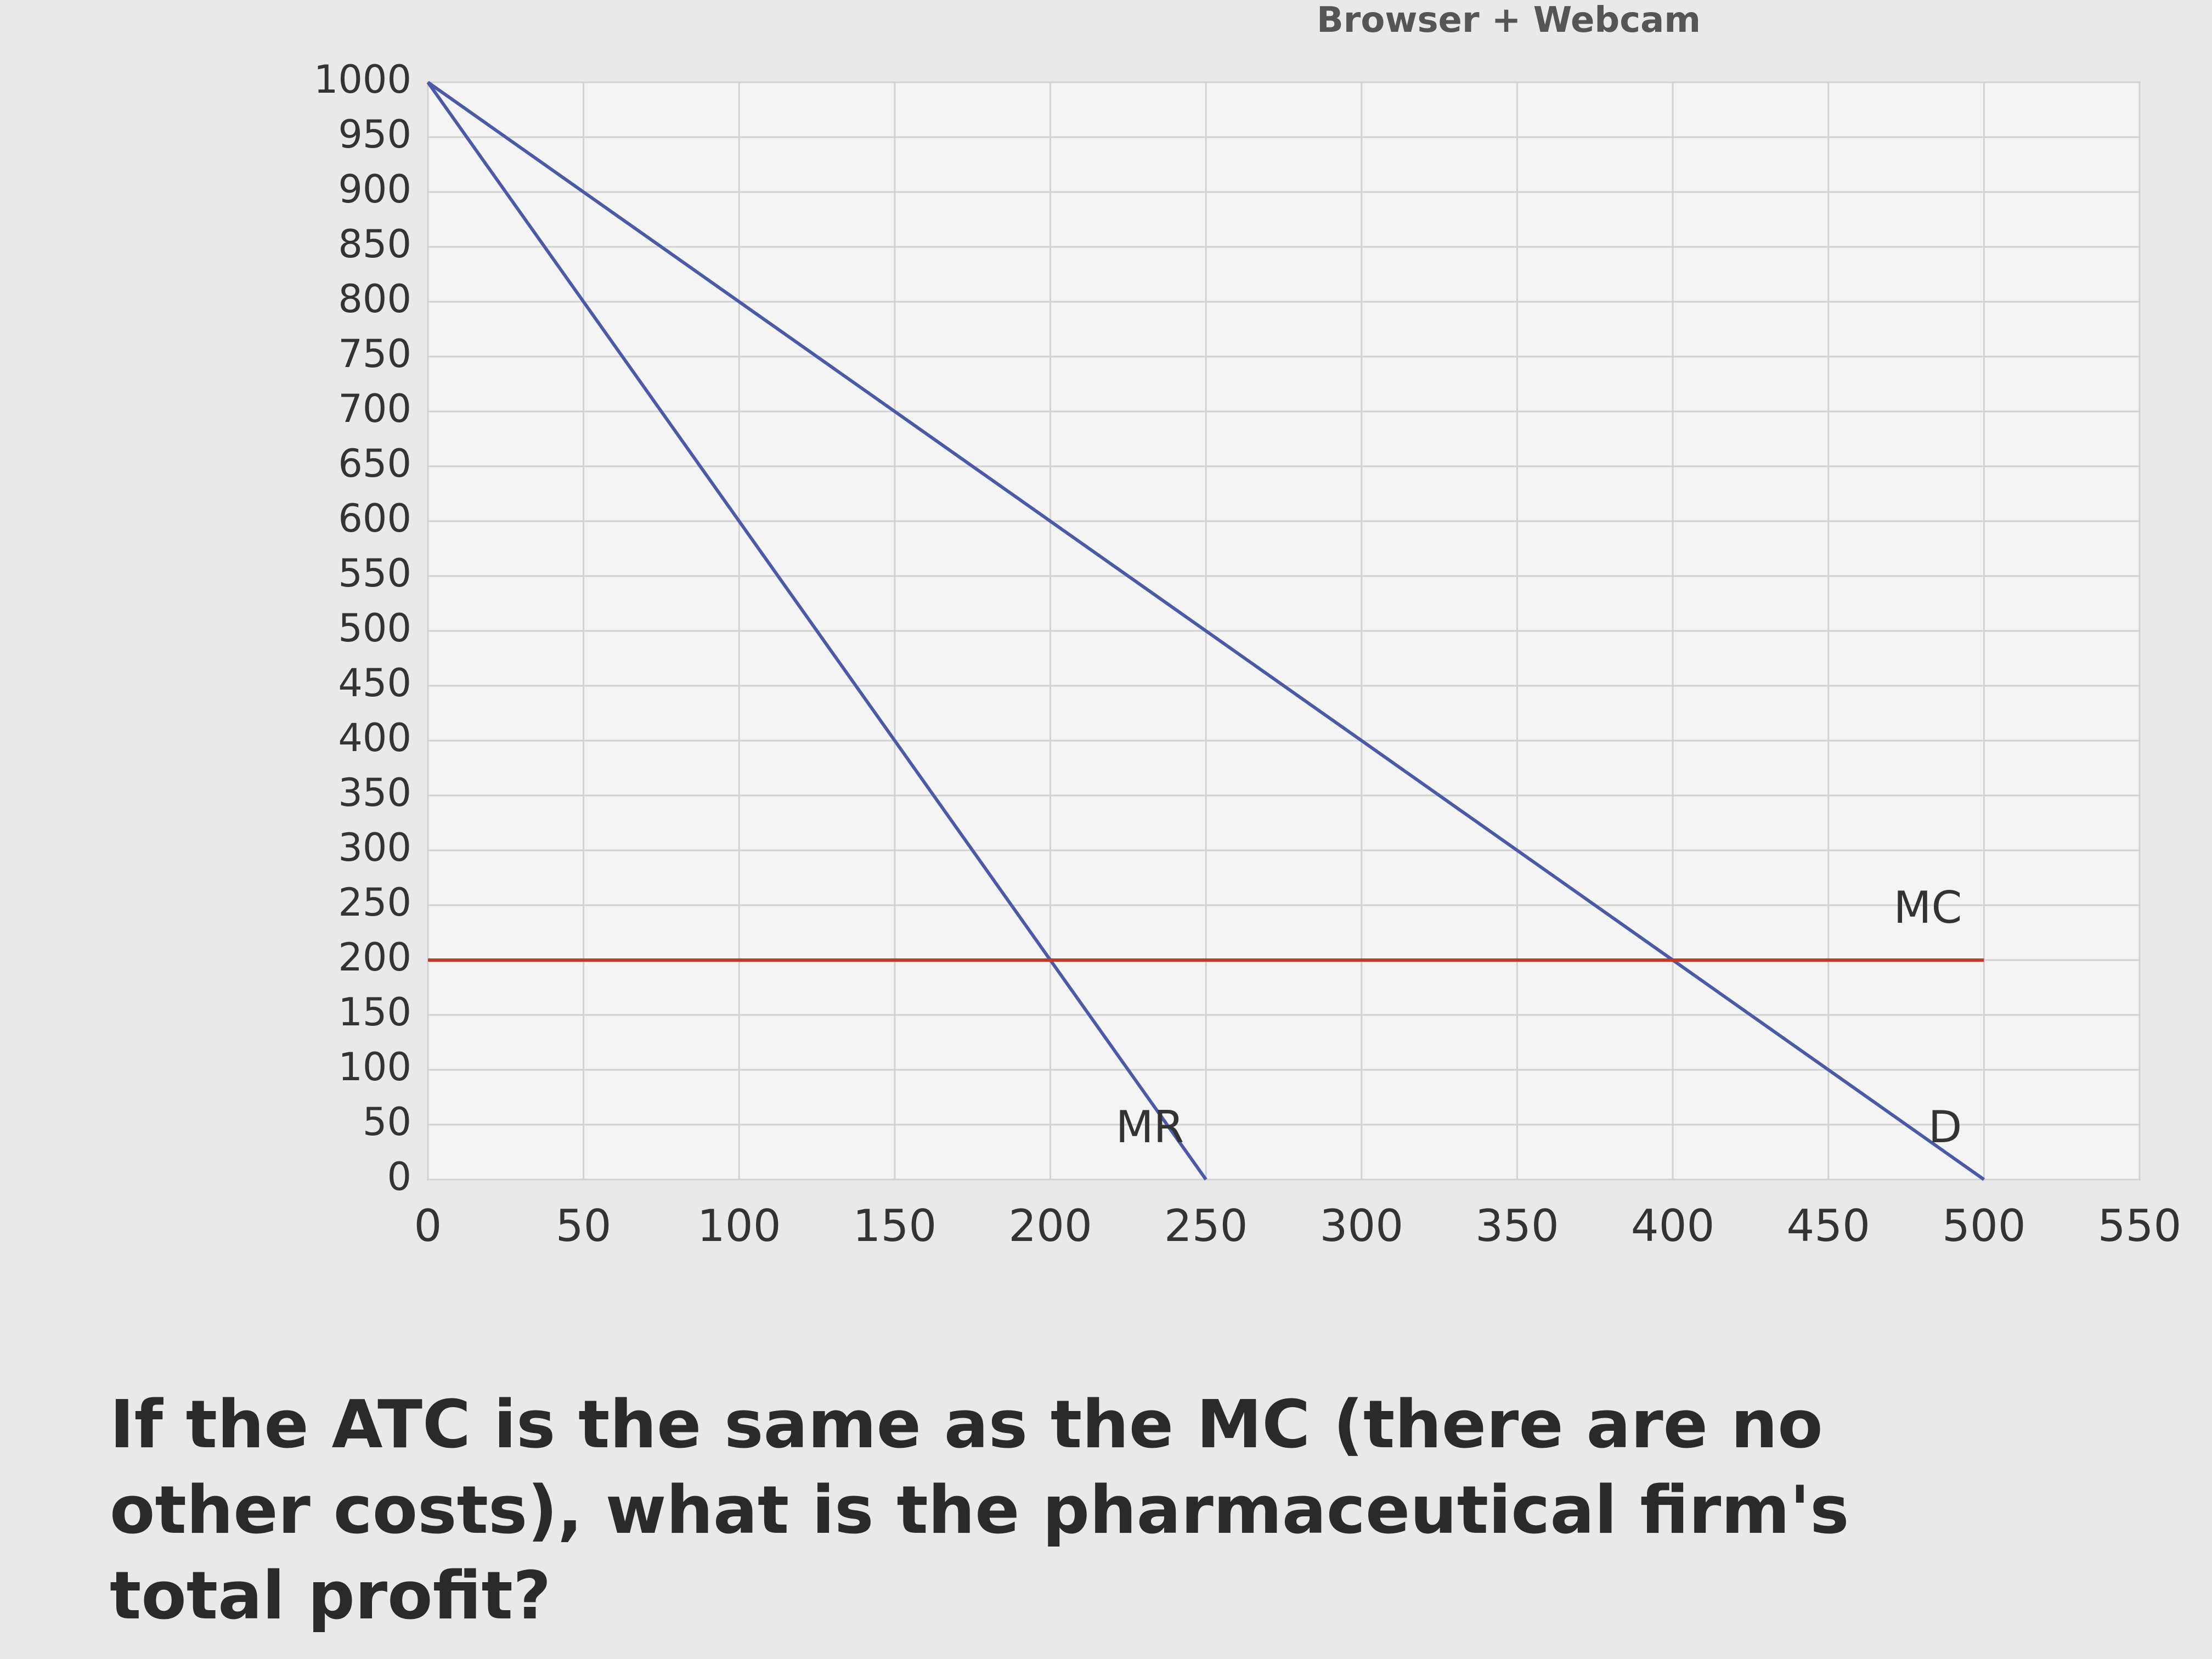 This screenshot has width=2212, height=1659. What do you see at coordinates (374, 902) in the screenshot?
I see `y-tick-label: 250` at bounding box center [374, 902].